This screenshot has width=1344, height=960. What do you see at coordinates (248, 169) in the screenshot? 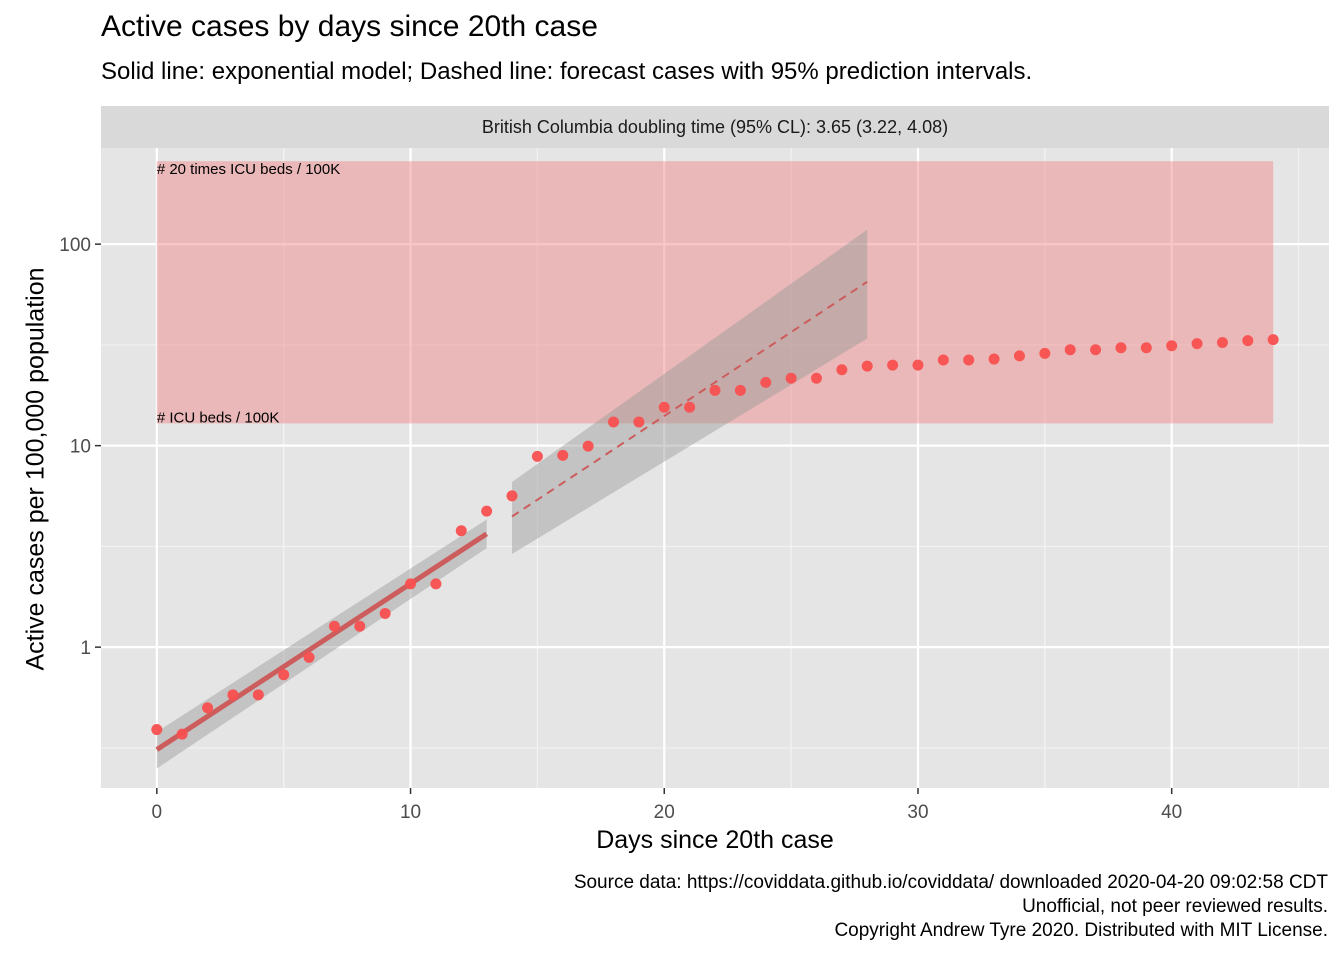
I see `icu-band-label-high: # 20 times ICU beds / 100K` at bounding box center [248, 169].